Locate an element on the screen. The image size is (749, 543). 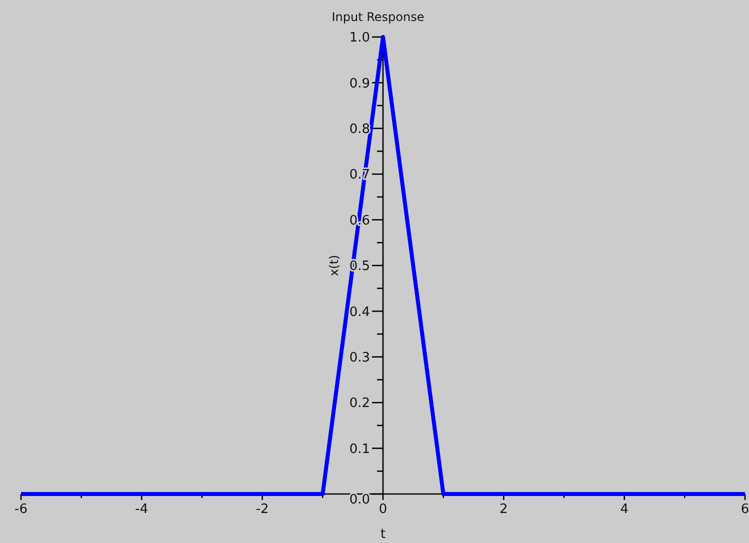
y-tick-label: 0.1 is located at coordinates (359, 449).